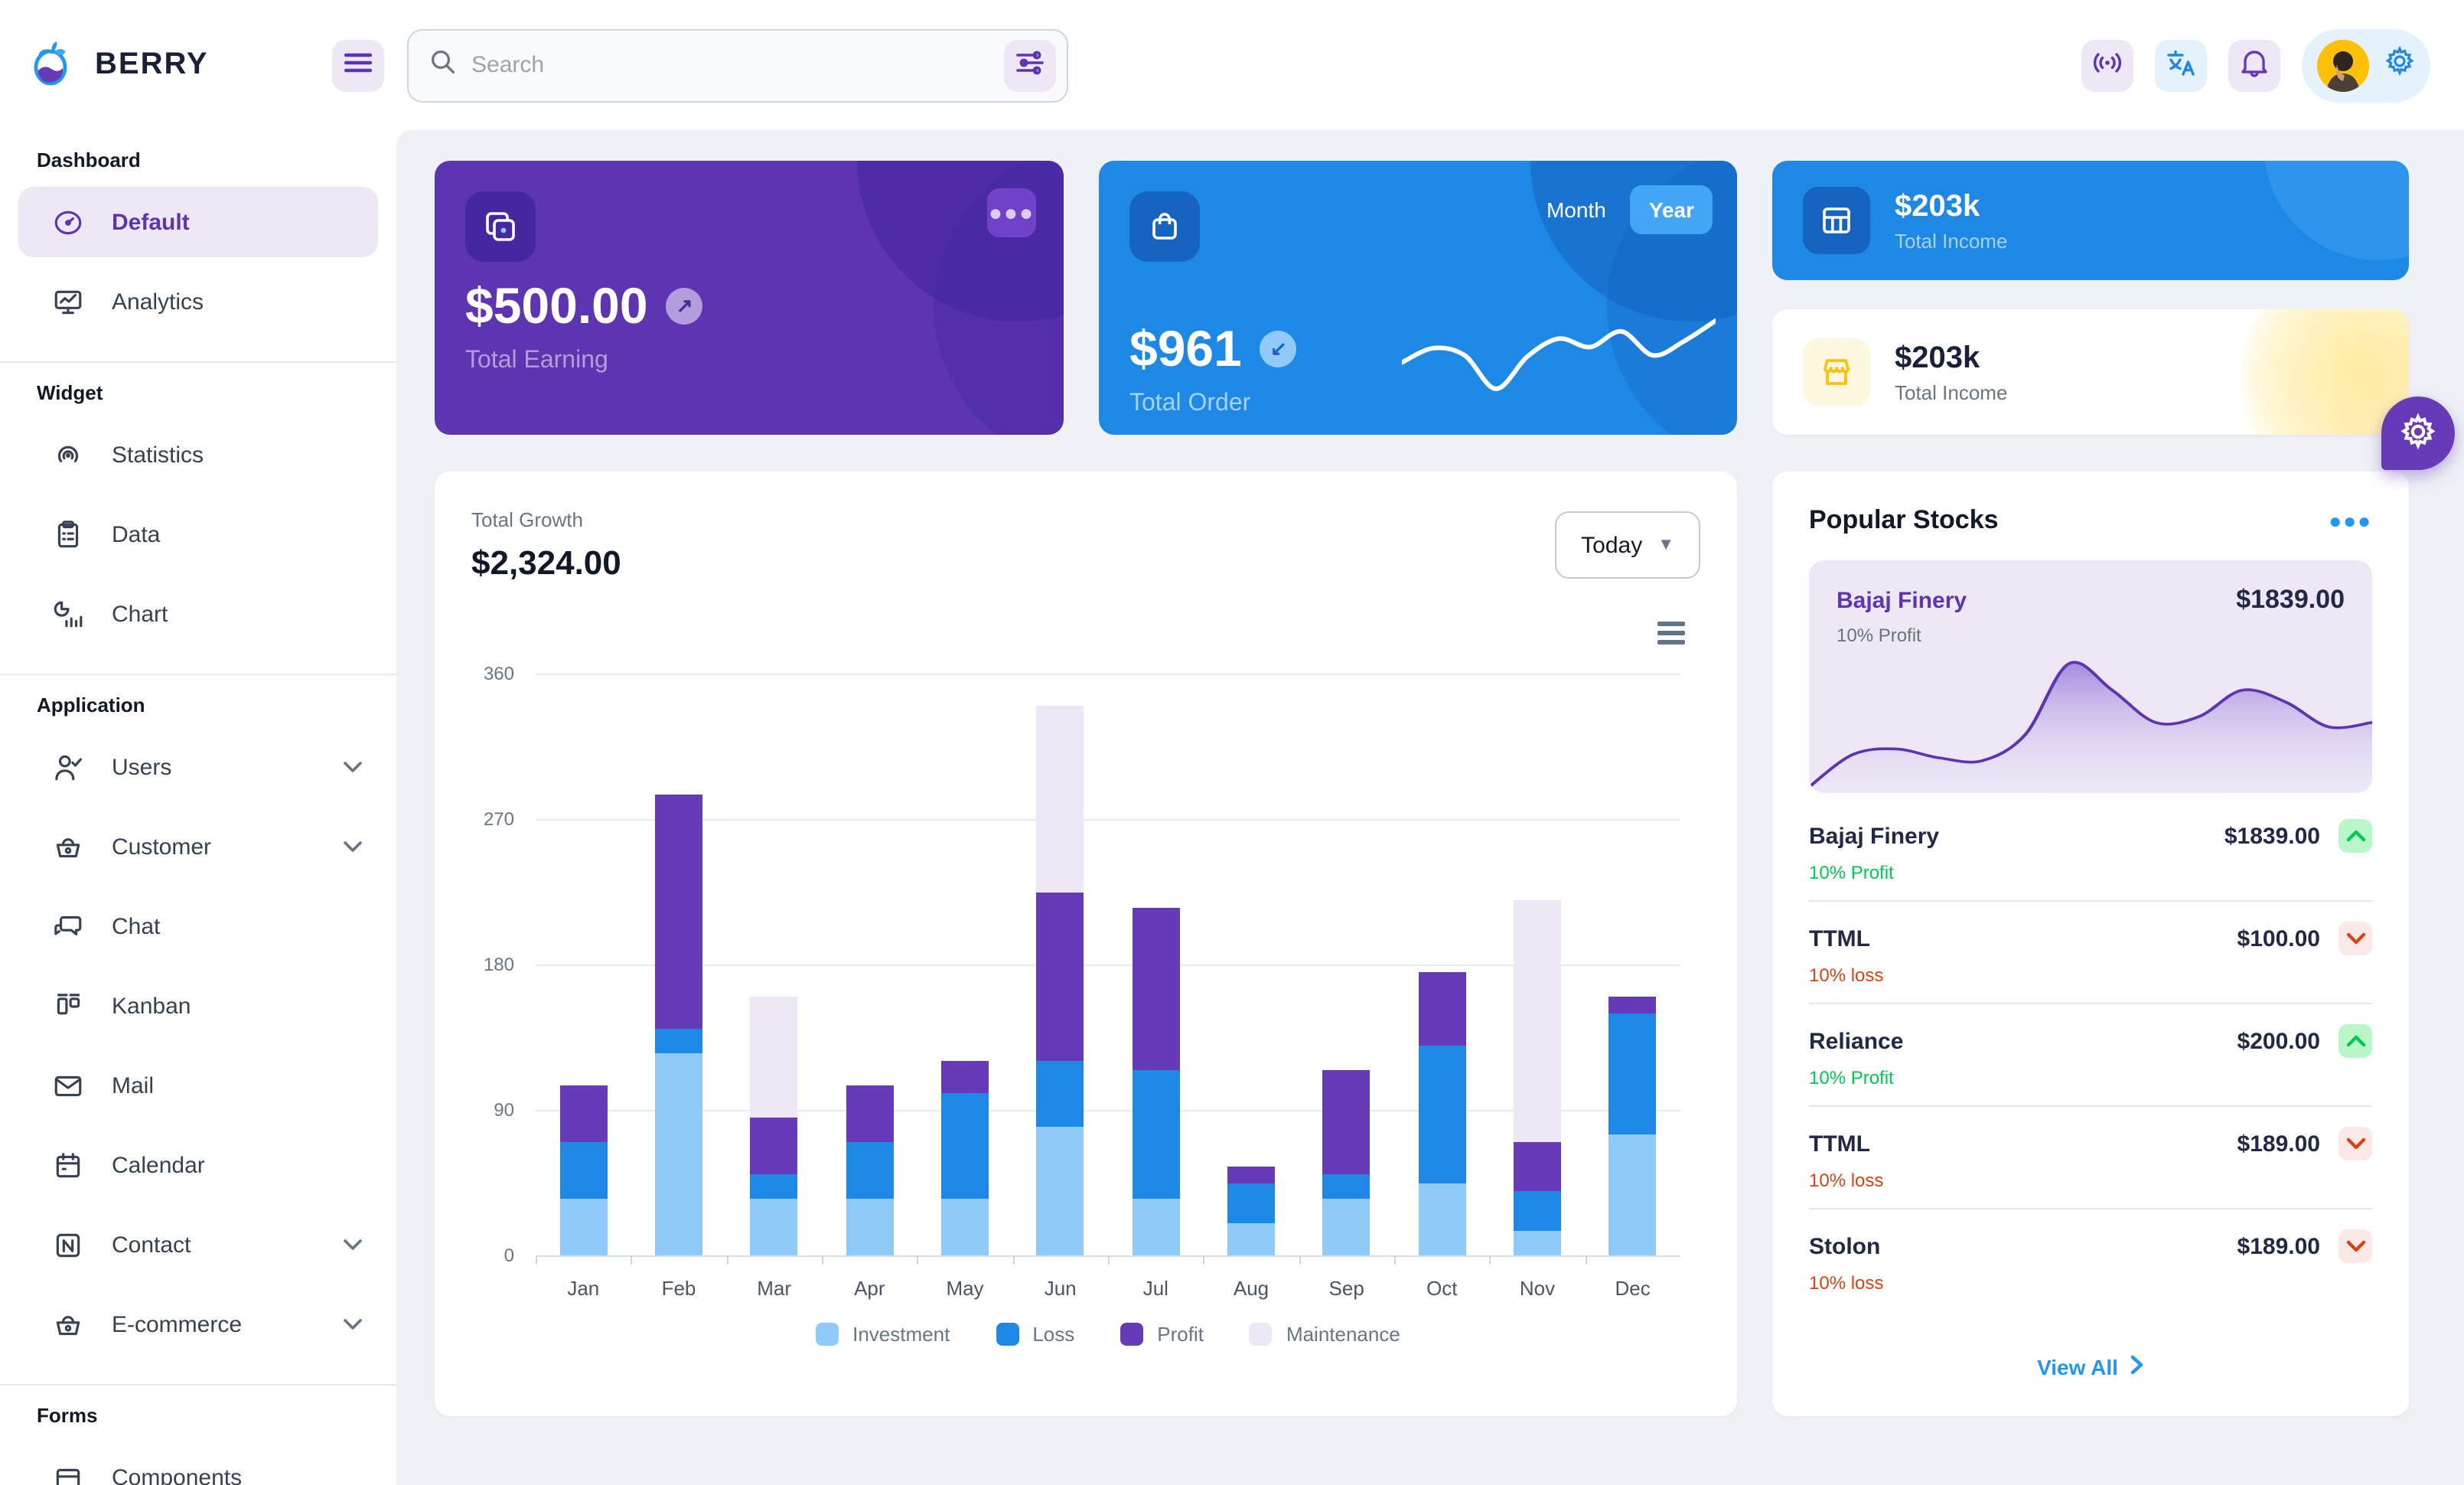  I want to click on bar-segment-maintenance, so click(1538, 1021).